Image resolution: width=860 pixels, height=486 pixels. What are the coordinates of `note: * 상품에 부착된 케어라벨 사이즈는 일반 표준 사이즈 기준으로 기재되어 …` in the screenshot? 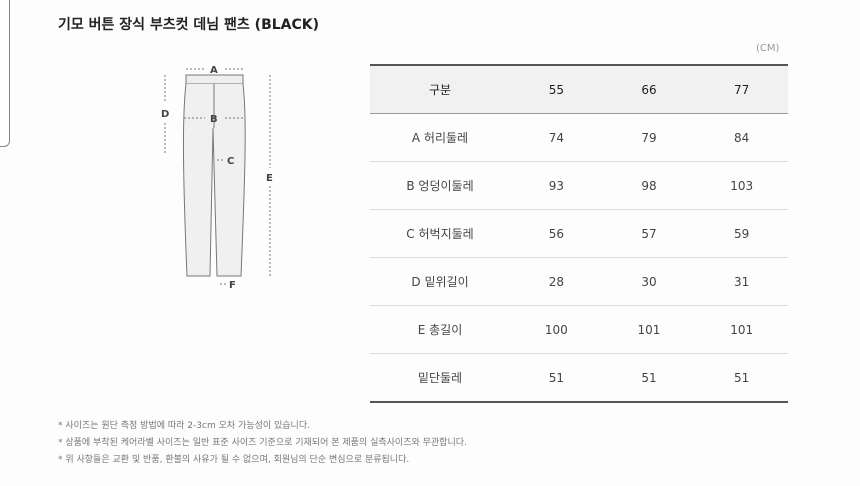 It's located at (262, 443).